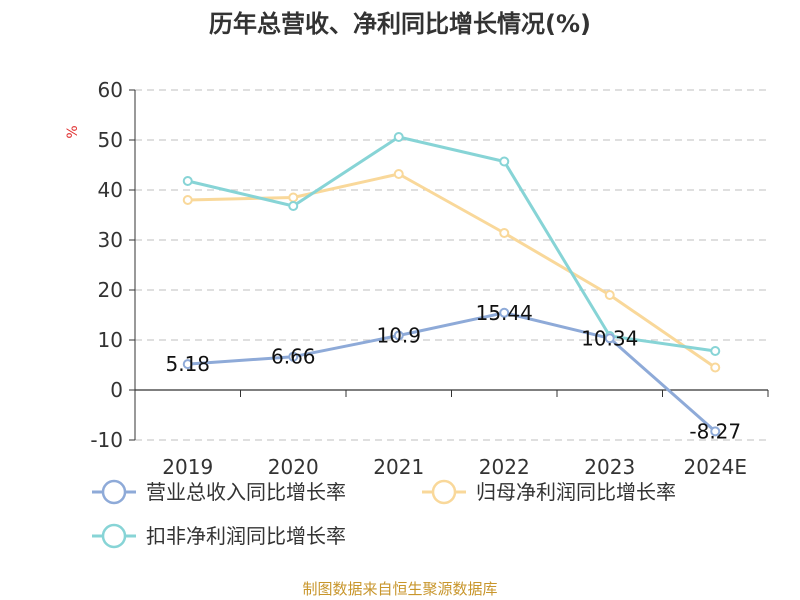 The height and width of the screenshot is (600, 800). I want to click on source-note: 制图数据来自恒生聚源数据库, so click(399, 589).